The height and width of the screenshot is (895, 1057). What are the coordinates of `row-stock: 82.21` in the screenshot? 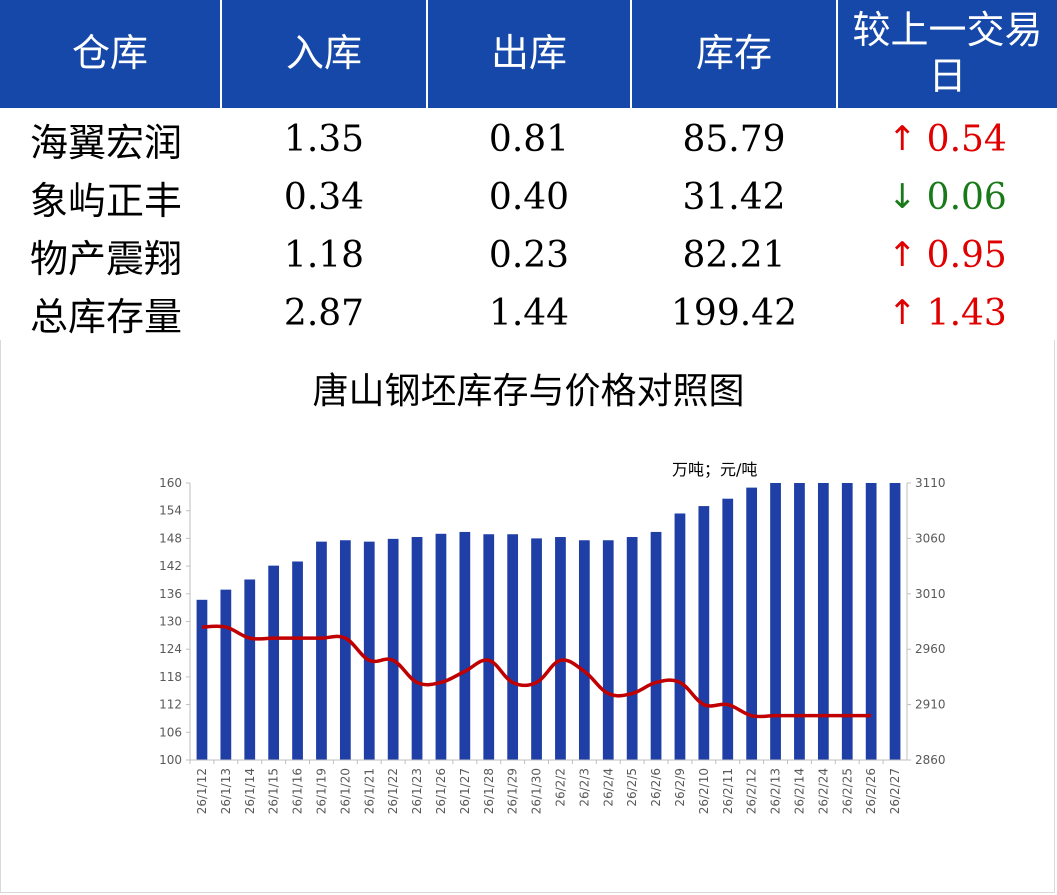 It's located at (734, 255).